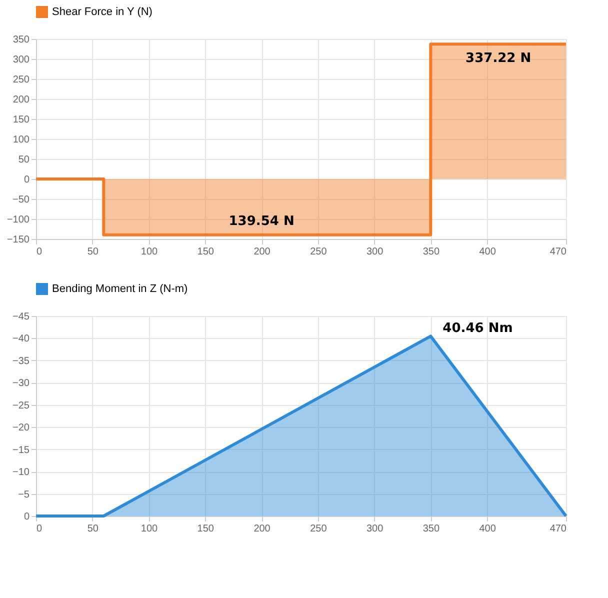 This screenshot has width=608, height=598. I want to click on y-tick-label: 200, so click(21, 100).